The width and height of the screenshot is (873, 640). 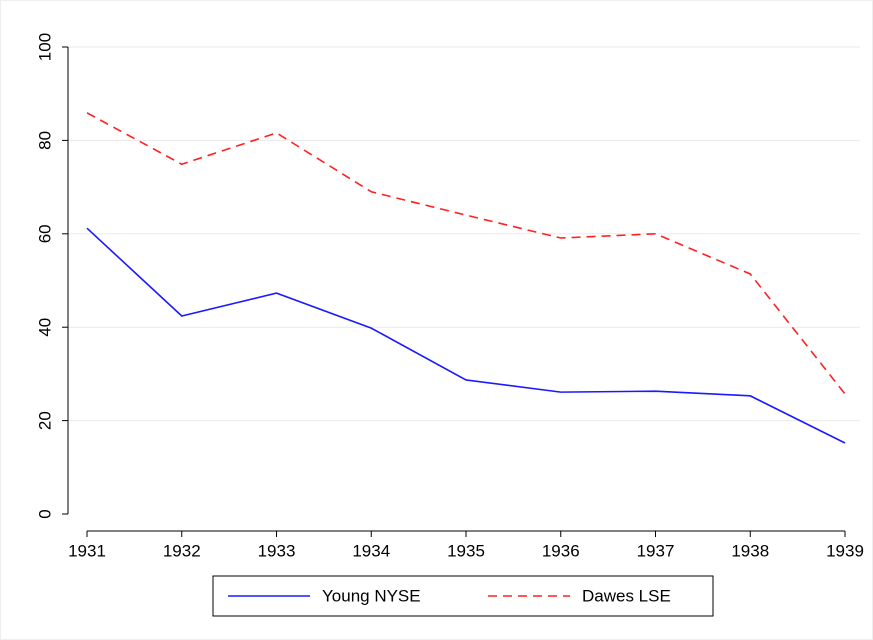 I want to click on x-tick-label: 1939, so click(x=845, y=550).